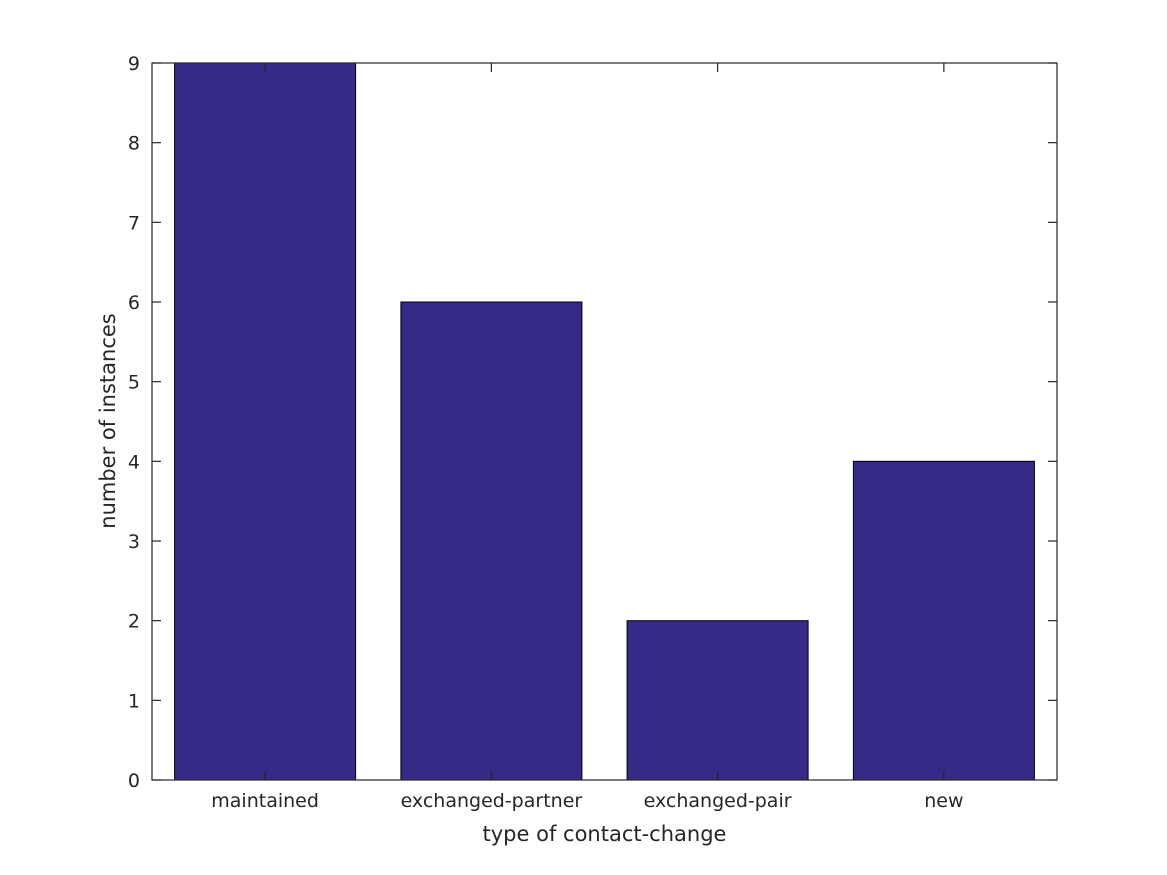  What do you see at coordinates (604, 834) in the screenshot?
I see `x-axis-label: type of contact-change` at bounding box center [604, 834].